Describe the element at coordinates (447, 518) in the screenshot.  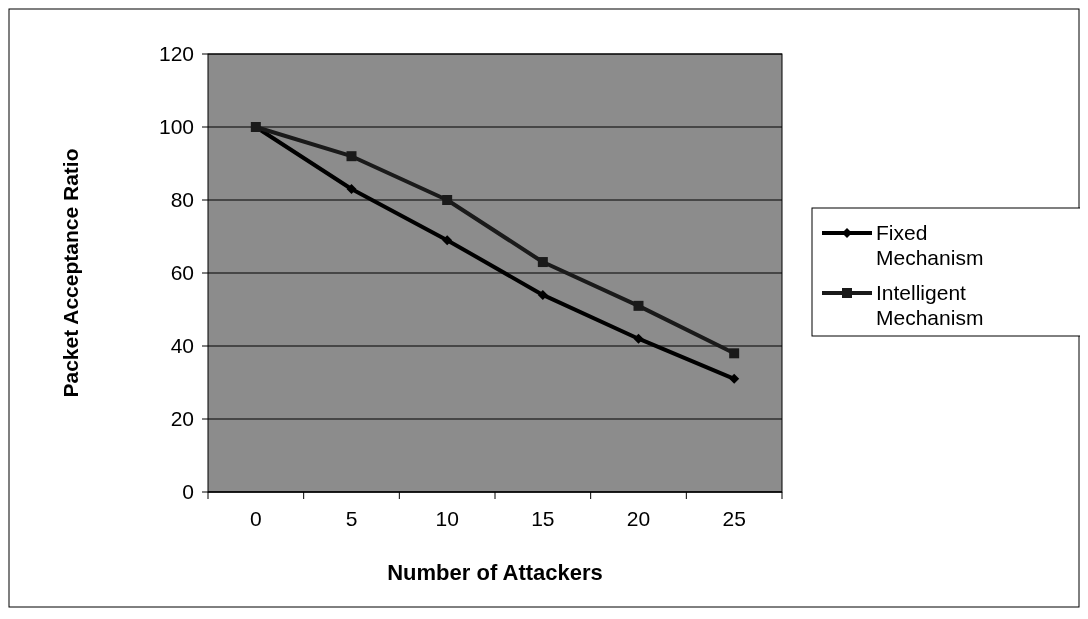
I see `x-tick-label: 10` at that location.